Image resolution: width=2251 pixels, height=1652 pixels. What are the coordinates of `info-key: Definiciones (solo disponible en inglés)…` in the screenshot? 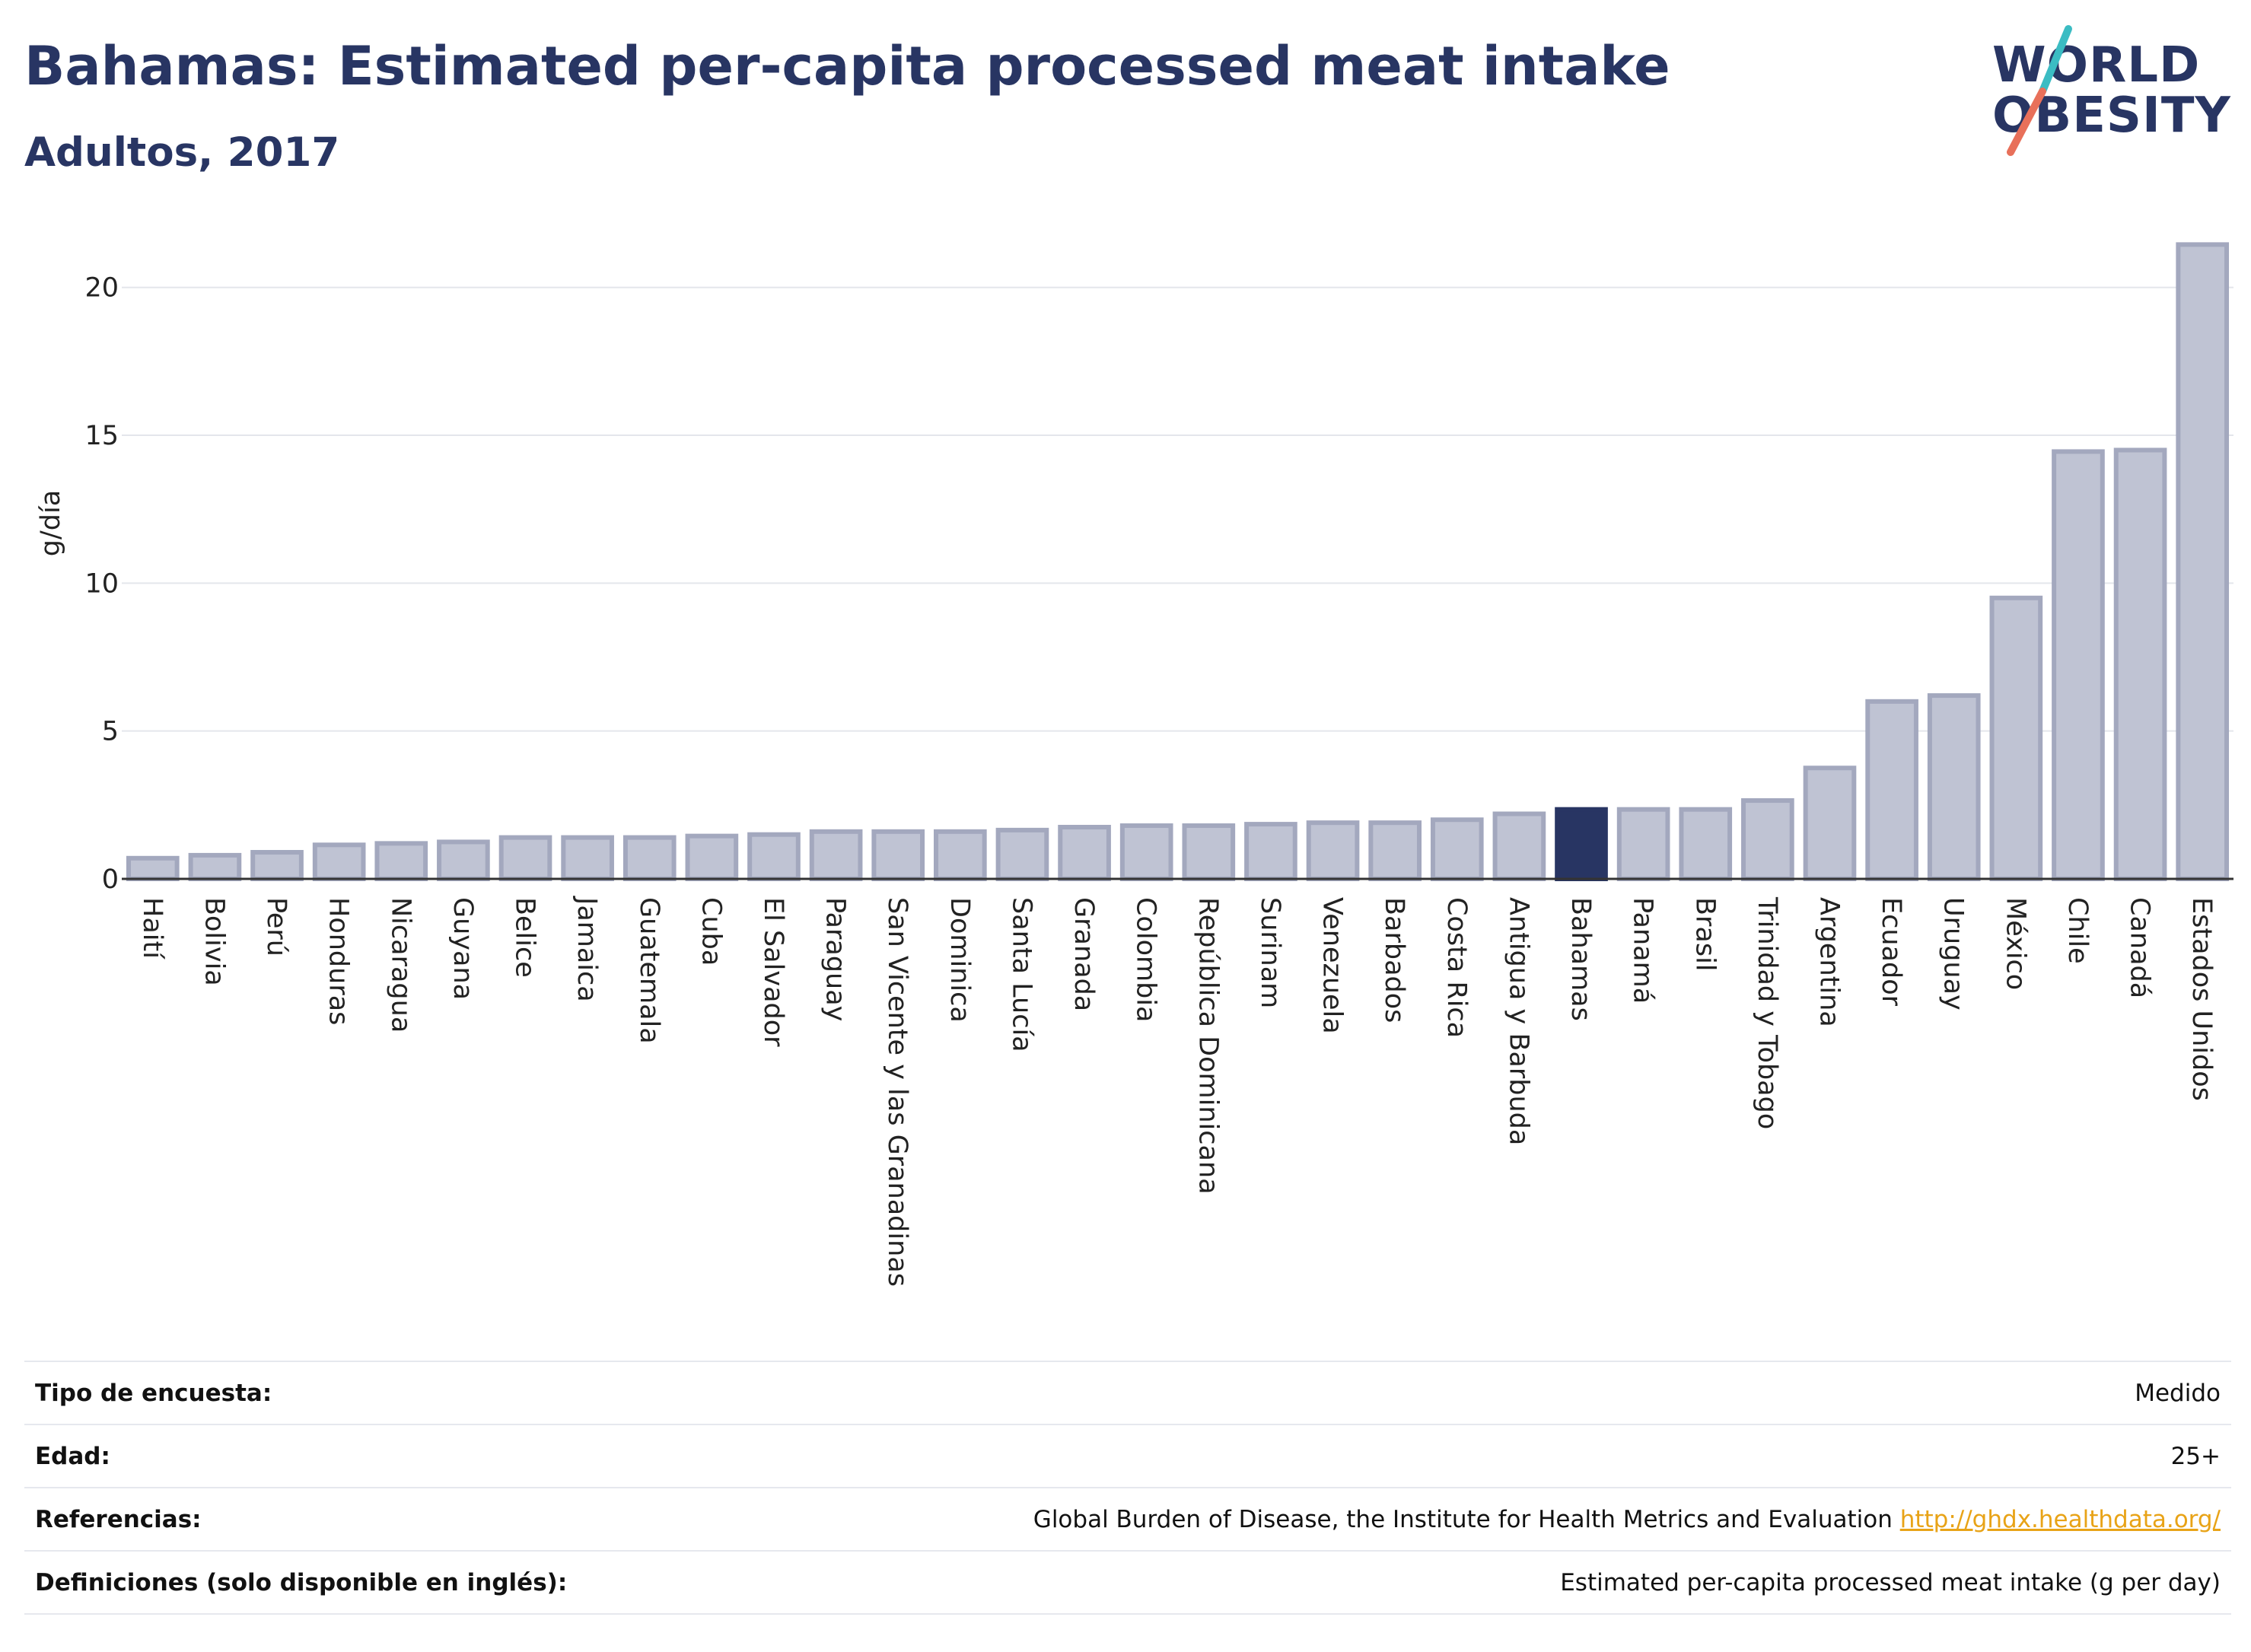 It's located at (301, 1582).